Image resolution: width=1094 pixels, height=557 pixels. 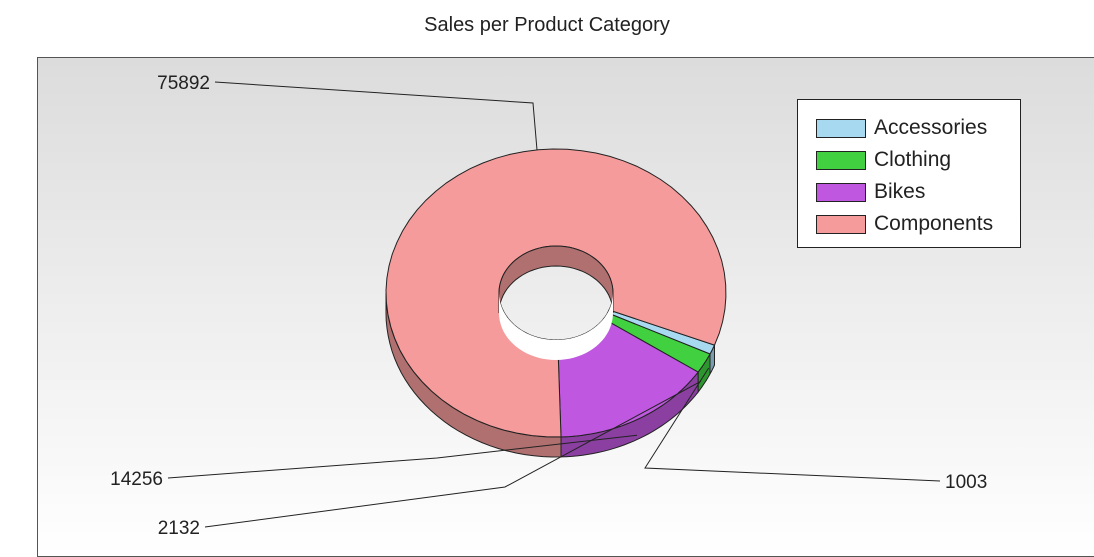 I want to click on legend-label: Bikes, so click(x=900, y=191).